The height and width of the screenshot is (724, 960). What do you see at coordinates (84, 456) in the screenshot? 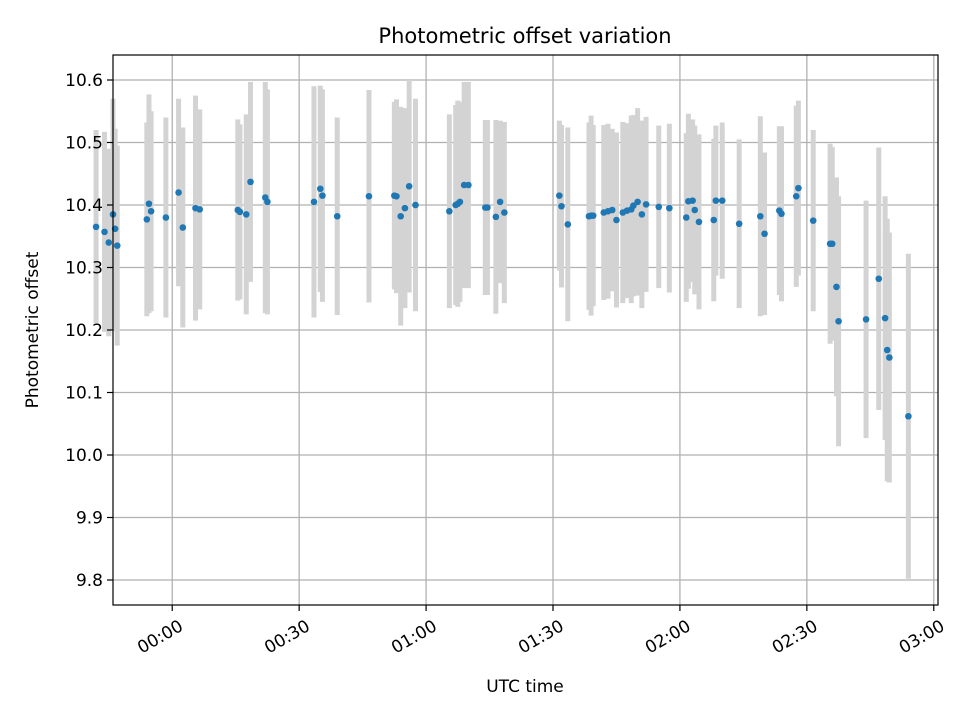
I see `y-tick-label: 10.0` at bounding box center [84, 456].